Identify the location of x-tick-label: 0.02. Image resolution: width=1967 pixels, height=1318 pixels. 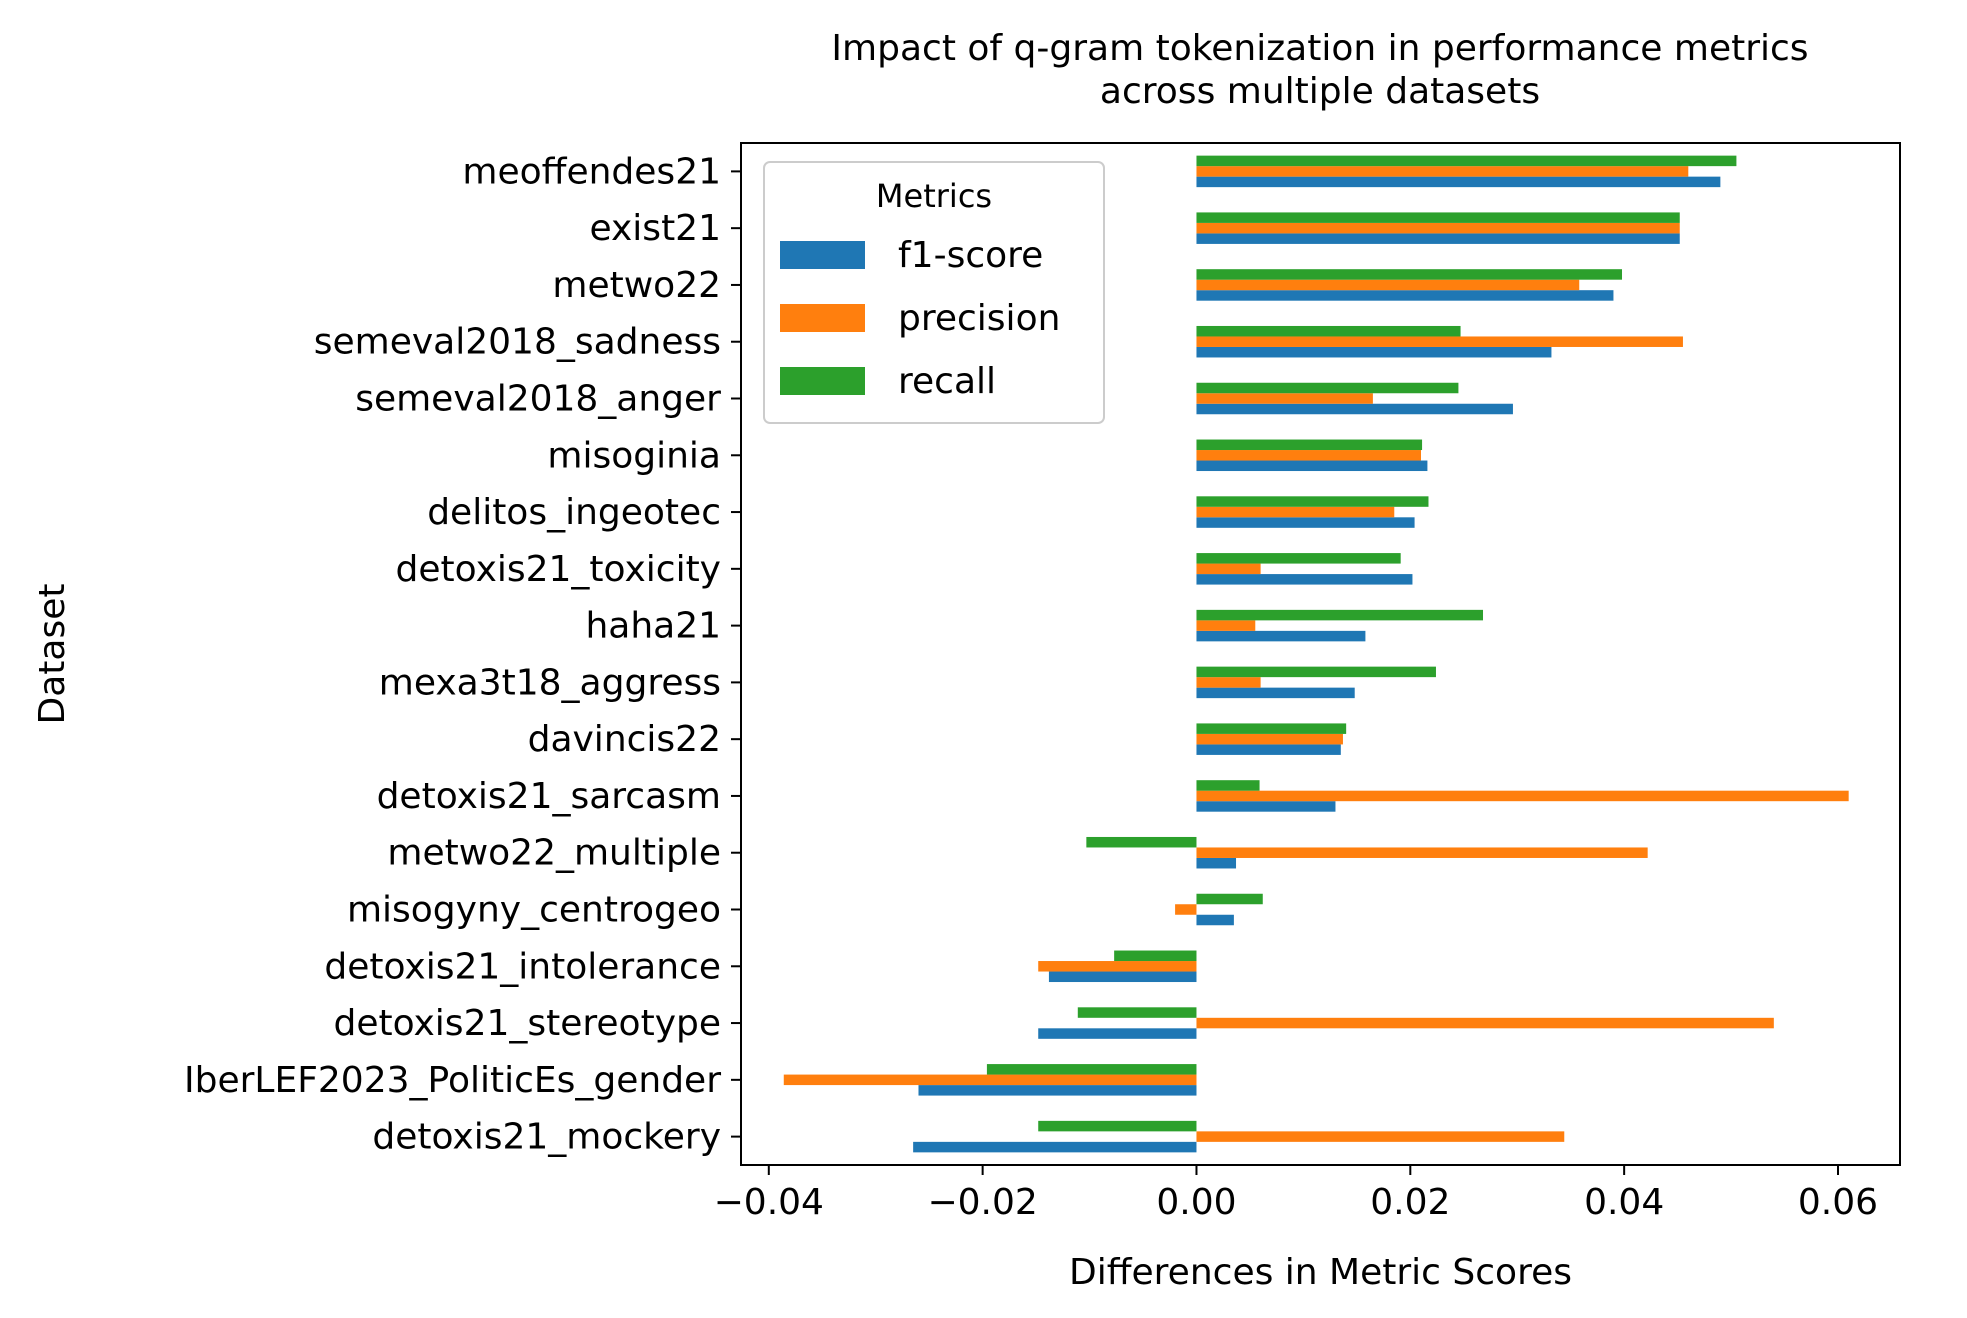
(1410, 1202).